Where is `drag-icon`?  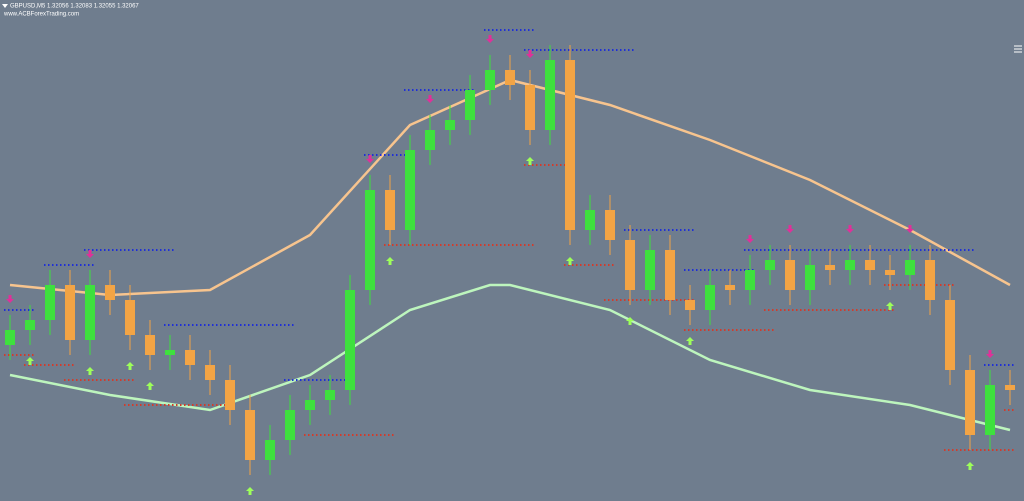
drag-icon is located at coordinates (1018, 49).